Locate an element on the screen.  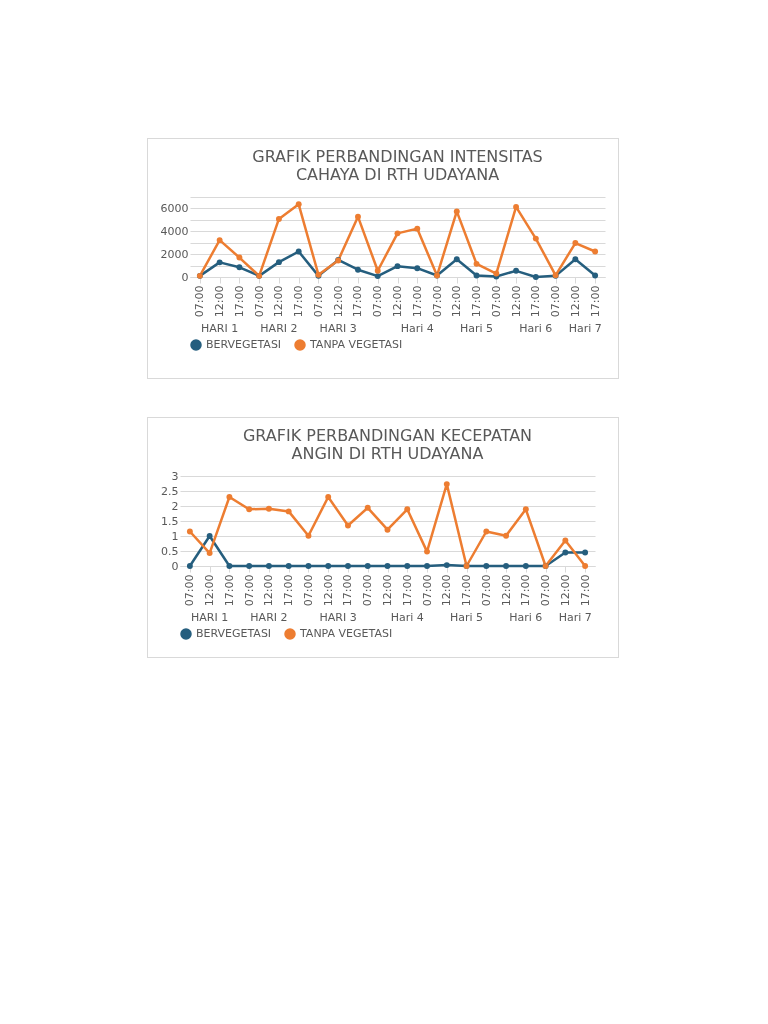
y-tick-label: 2 is located at coordinates (175, 506).